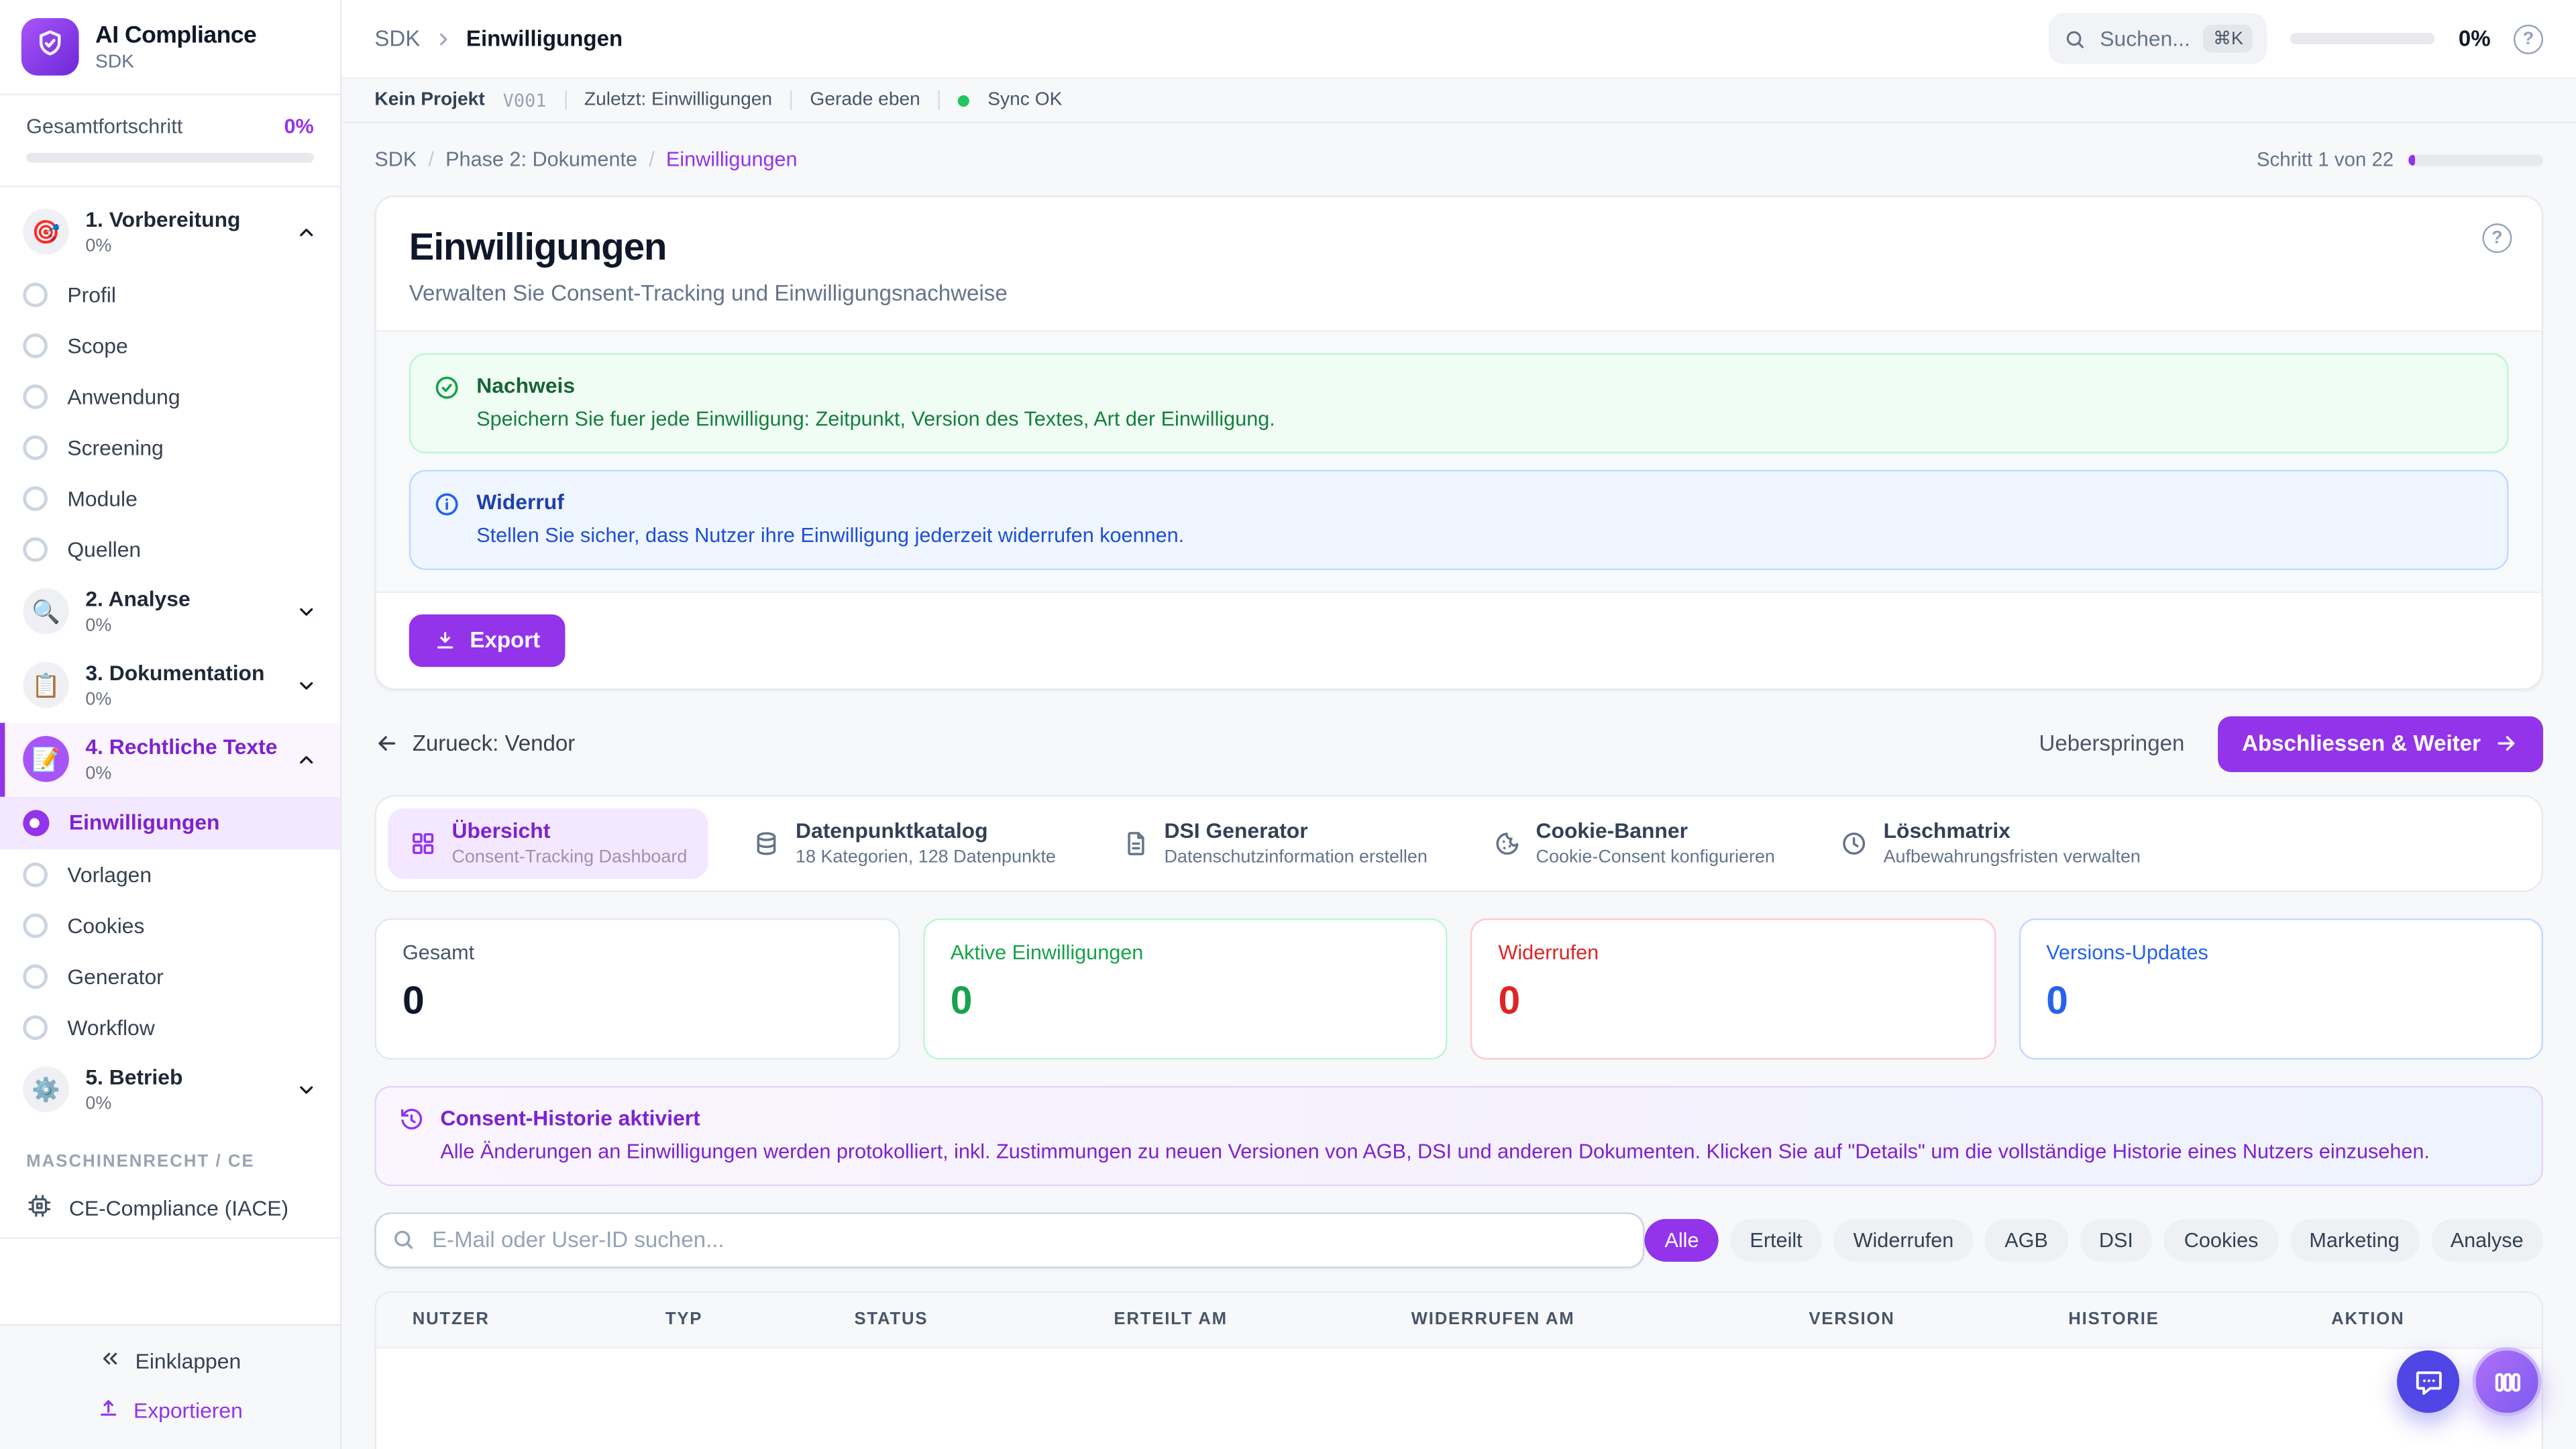  I want to click on chevrons-left-icon, so click(110, 1361).